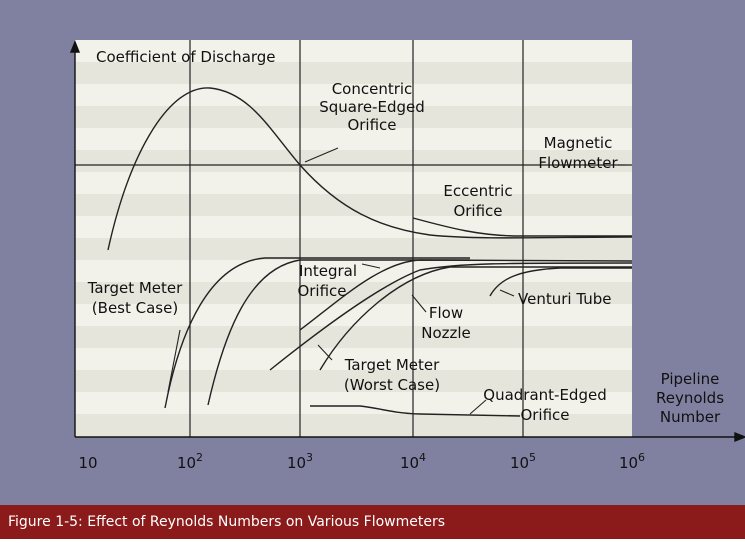 This screenshot has width=745, height=543. Describe the element at coordinates (578, 163) in the screenshot. I see `annotation: Flowmeter` at that location.